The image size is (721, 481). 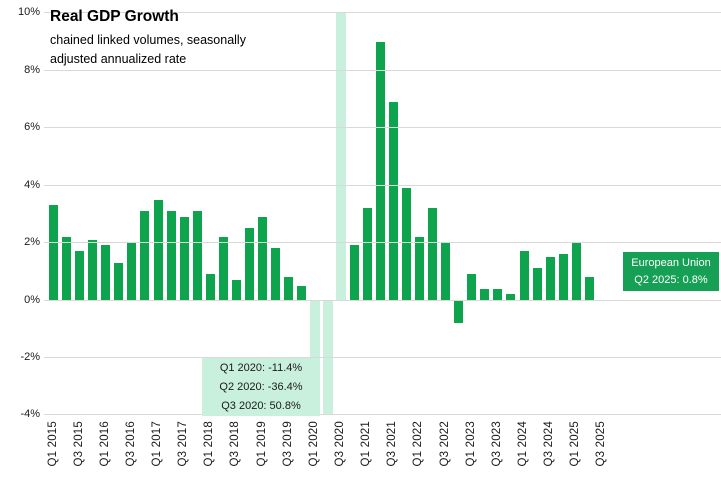 What do you see at coordinates (32, 184) in the screenshot?
I see `y-axis-label-4: 4%` at bounding box center [32, 184].